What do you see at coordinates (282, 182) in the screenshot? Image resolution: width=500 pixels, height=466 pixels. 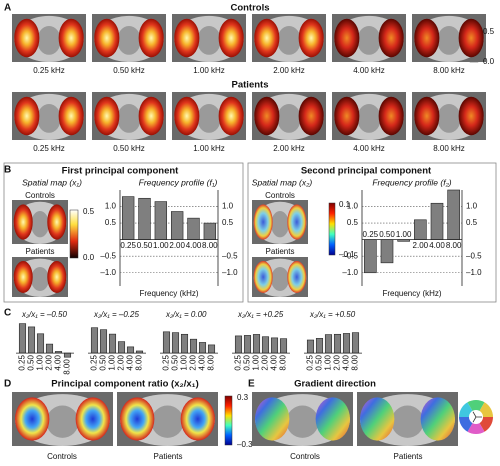 I see `spatial-map-label: Spatial map (x₂)` at bounding box center [282, 182].